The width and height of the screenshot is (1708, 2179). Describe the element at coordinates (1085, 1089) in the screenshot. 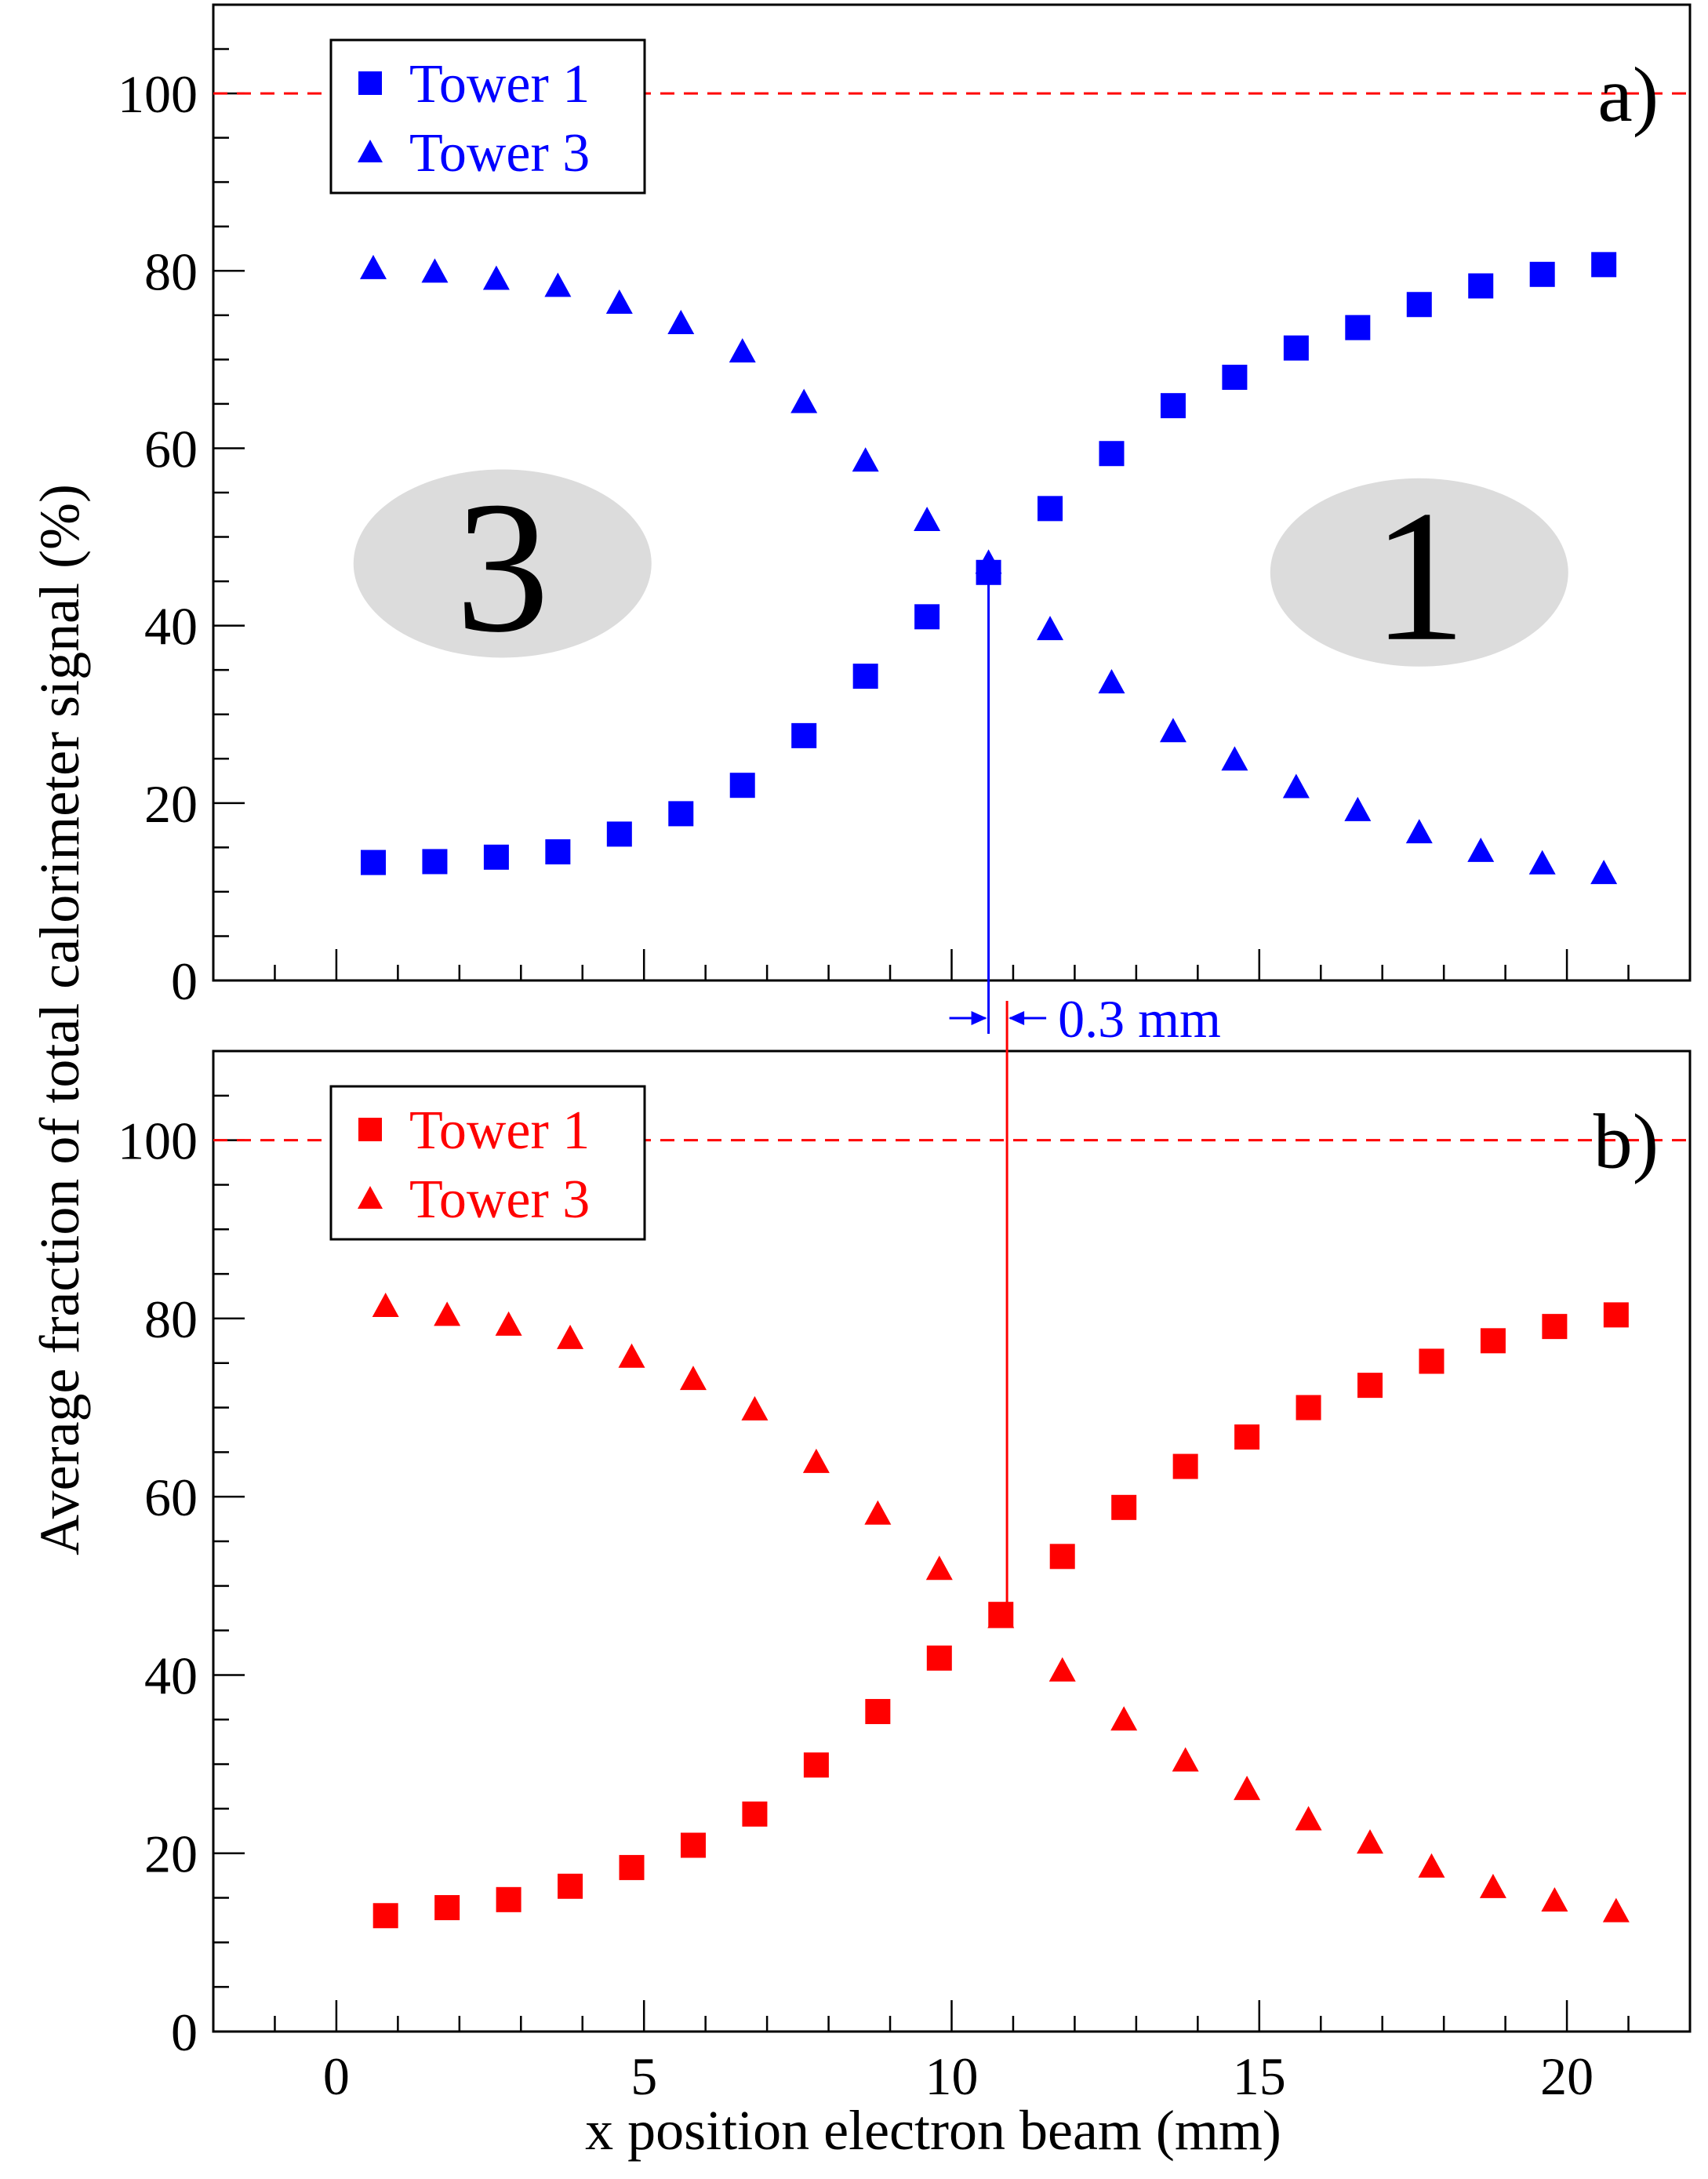

I see `offset-annotation-group: 0.3 mm` at that location.